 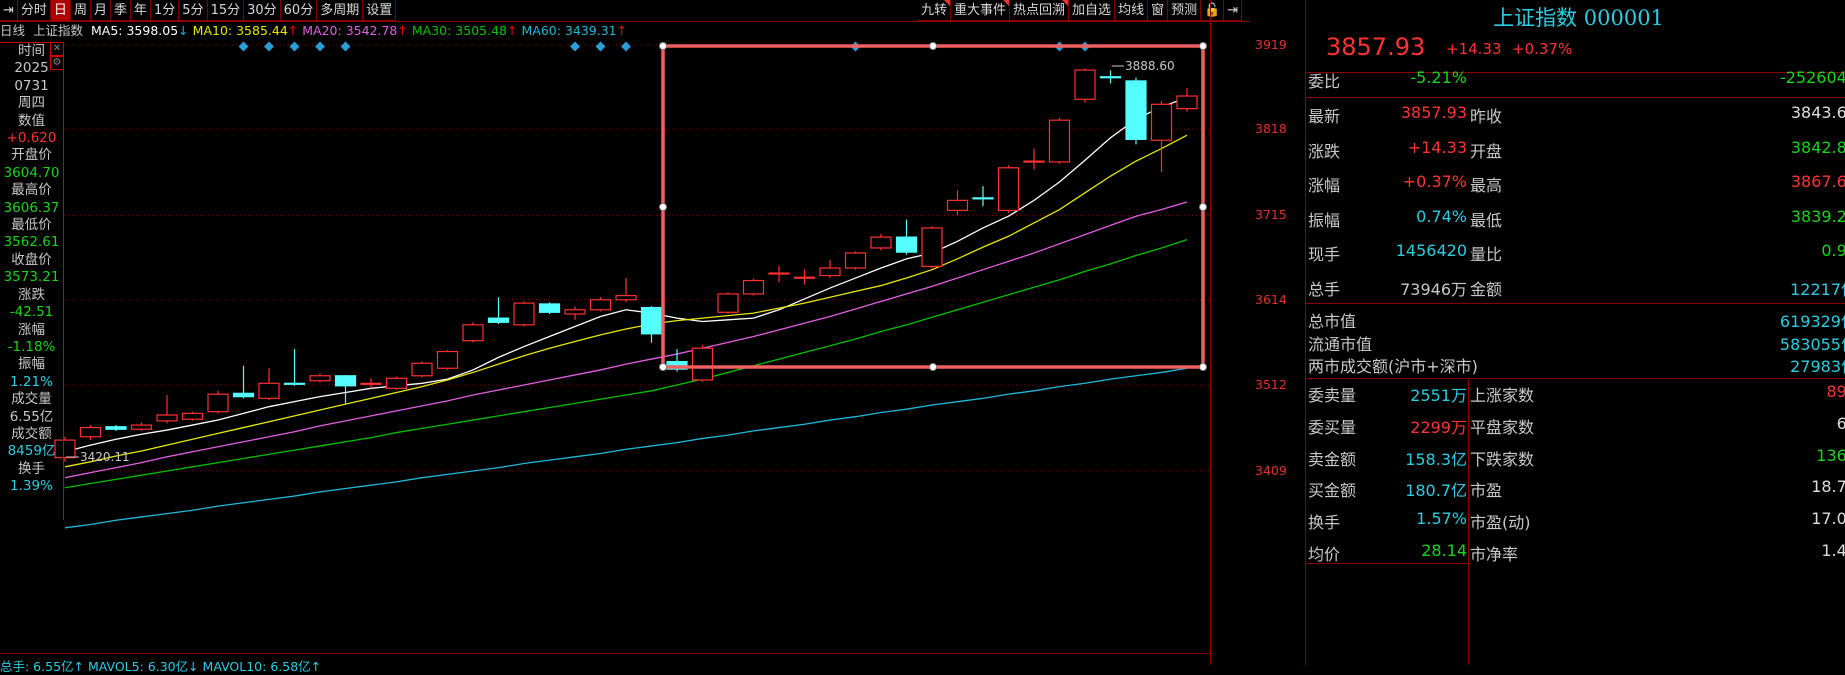 What do you see at coordinates (1486, 220) in the screenshot?
I see `row-label-2: 最低` at bounding box center [1486, 220].